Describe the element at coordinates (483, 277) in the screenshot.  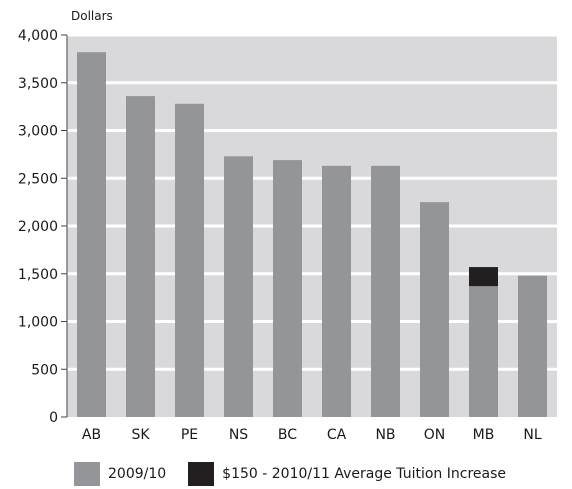
I see `bar-increase-mb` at that location.